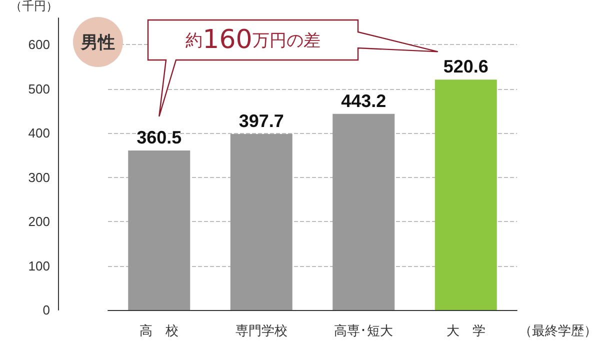  Describe the element at coordinates (363, 100) in the screenshot. I see `data-label: 443.2` at that location.